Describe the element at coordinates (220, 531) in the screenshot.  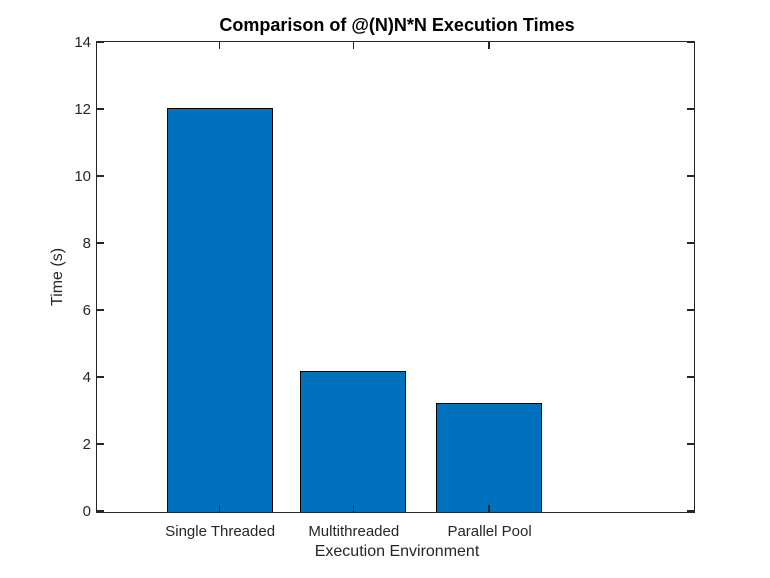
I see `x-tick-label: Single Threaded` at that location.